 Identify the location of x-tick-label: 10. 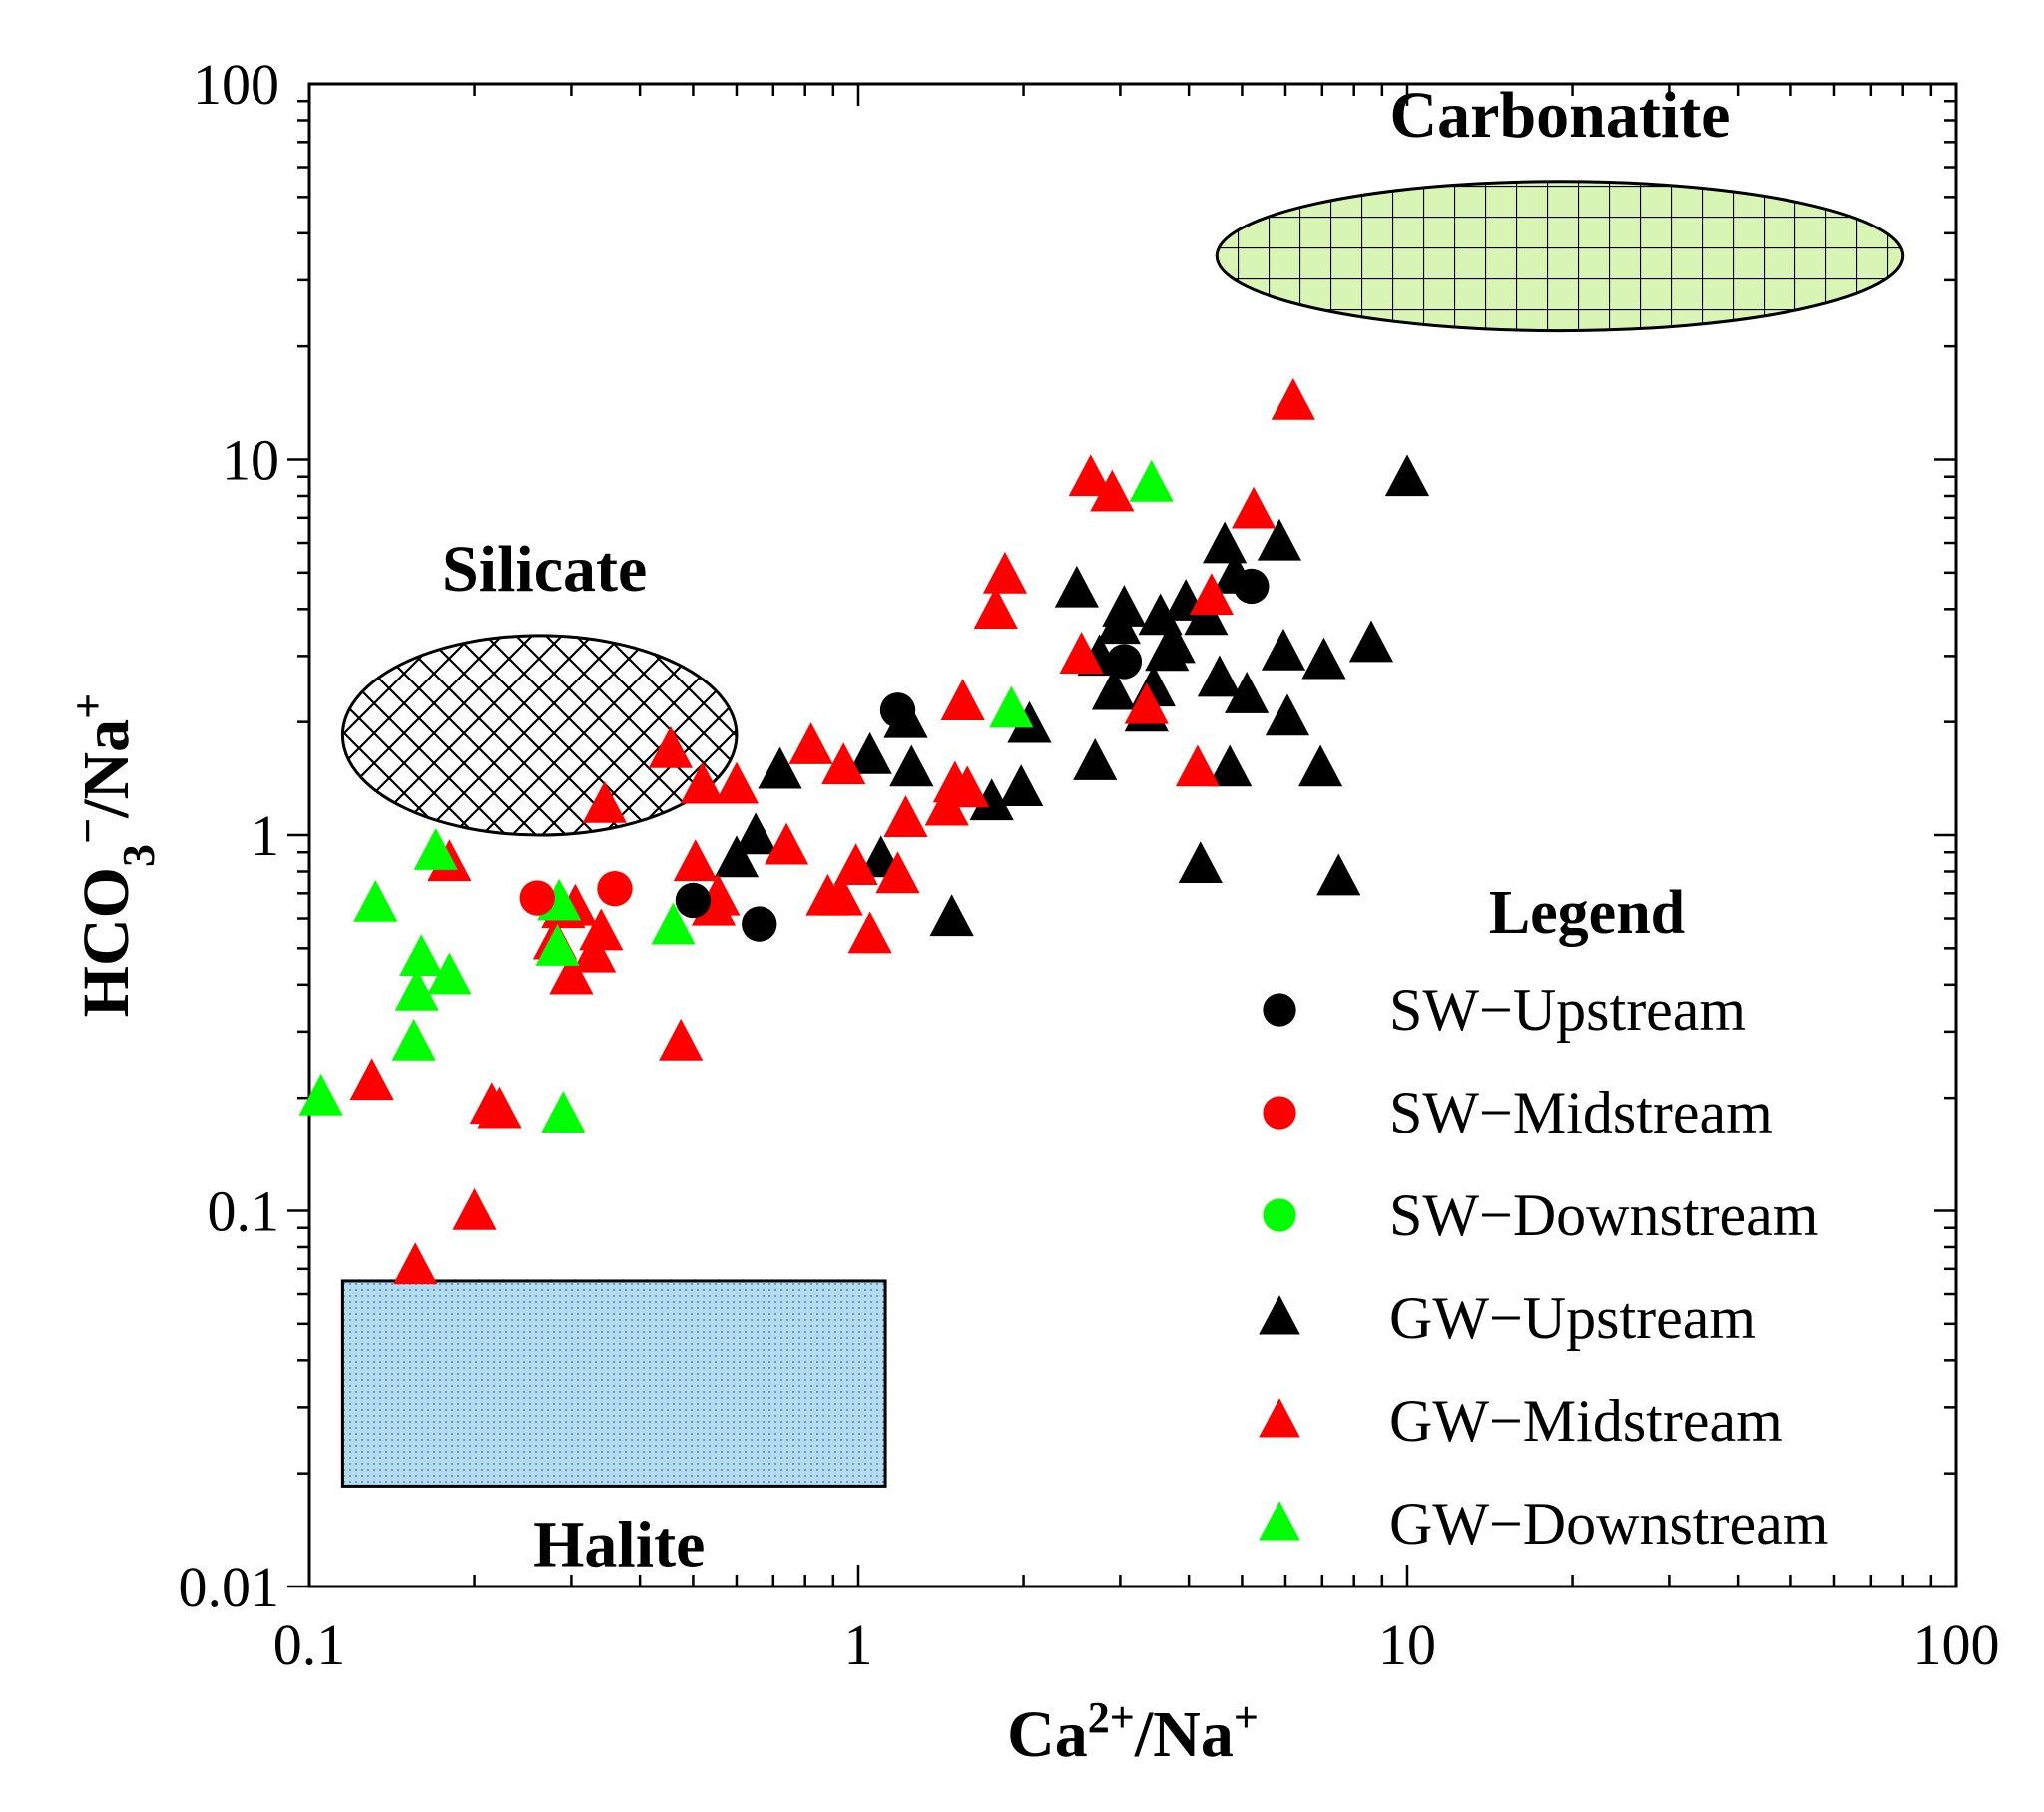
(1407, 1644).